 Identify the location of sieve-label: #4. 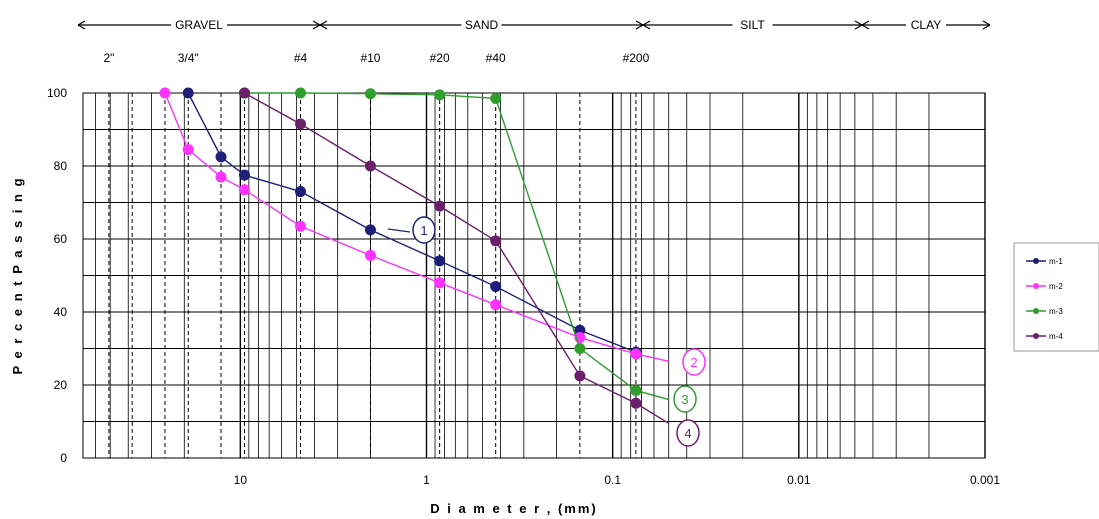
(301, 58).